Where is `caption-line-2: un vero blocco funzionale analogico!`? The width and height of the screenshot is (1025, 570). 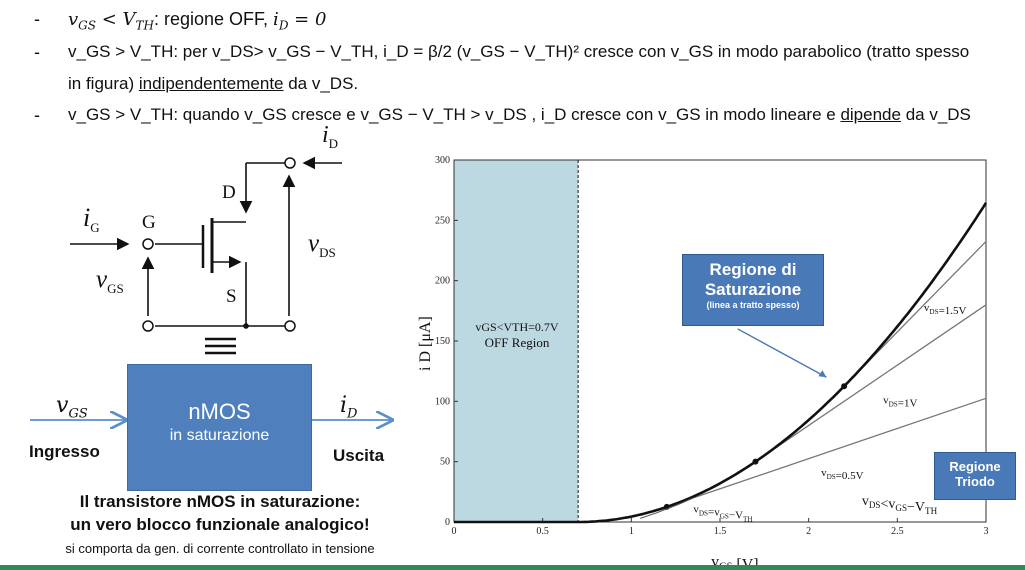 caption-line-2: un vero blocco funzionale analogico! is located at coordinates (220, 524).